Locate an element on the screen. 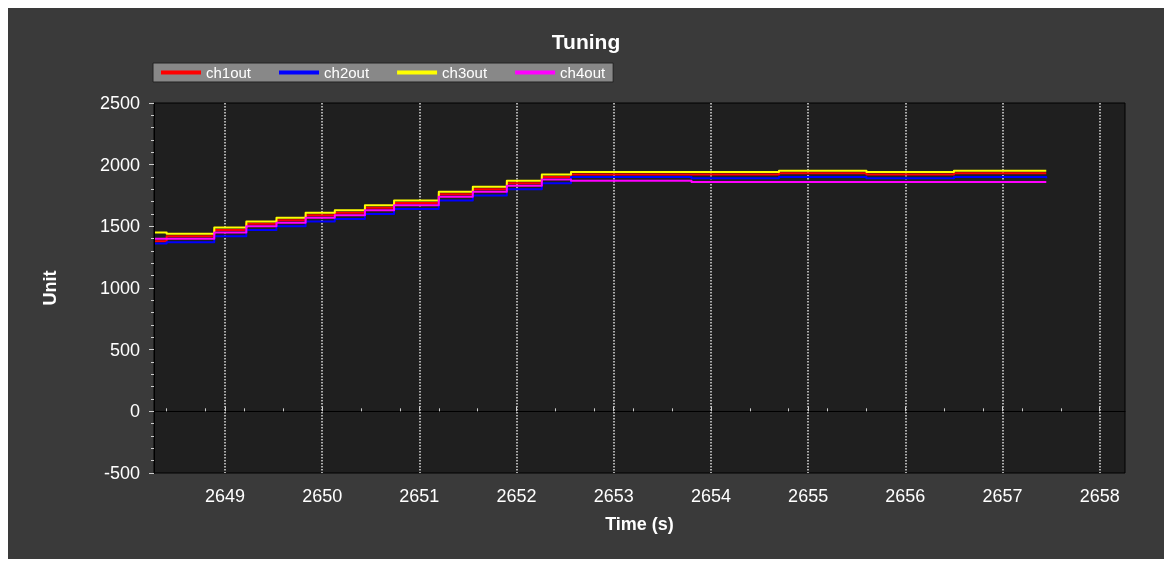 This screenshot has height=567, width=1172. x-tick-label: 2653 is located at coordinates (613, 496).